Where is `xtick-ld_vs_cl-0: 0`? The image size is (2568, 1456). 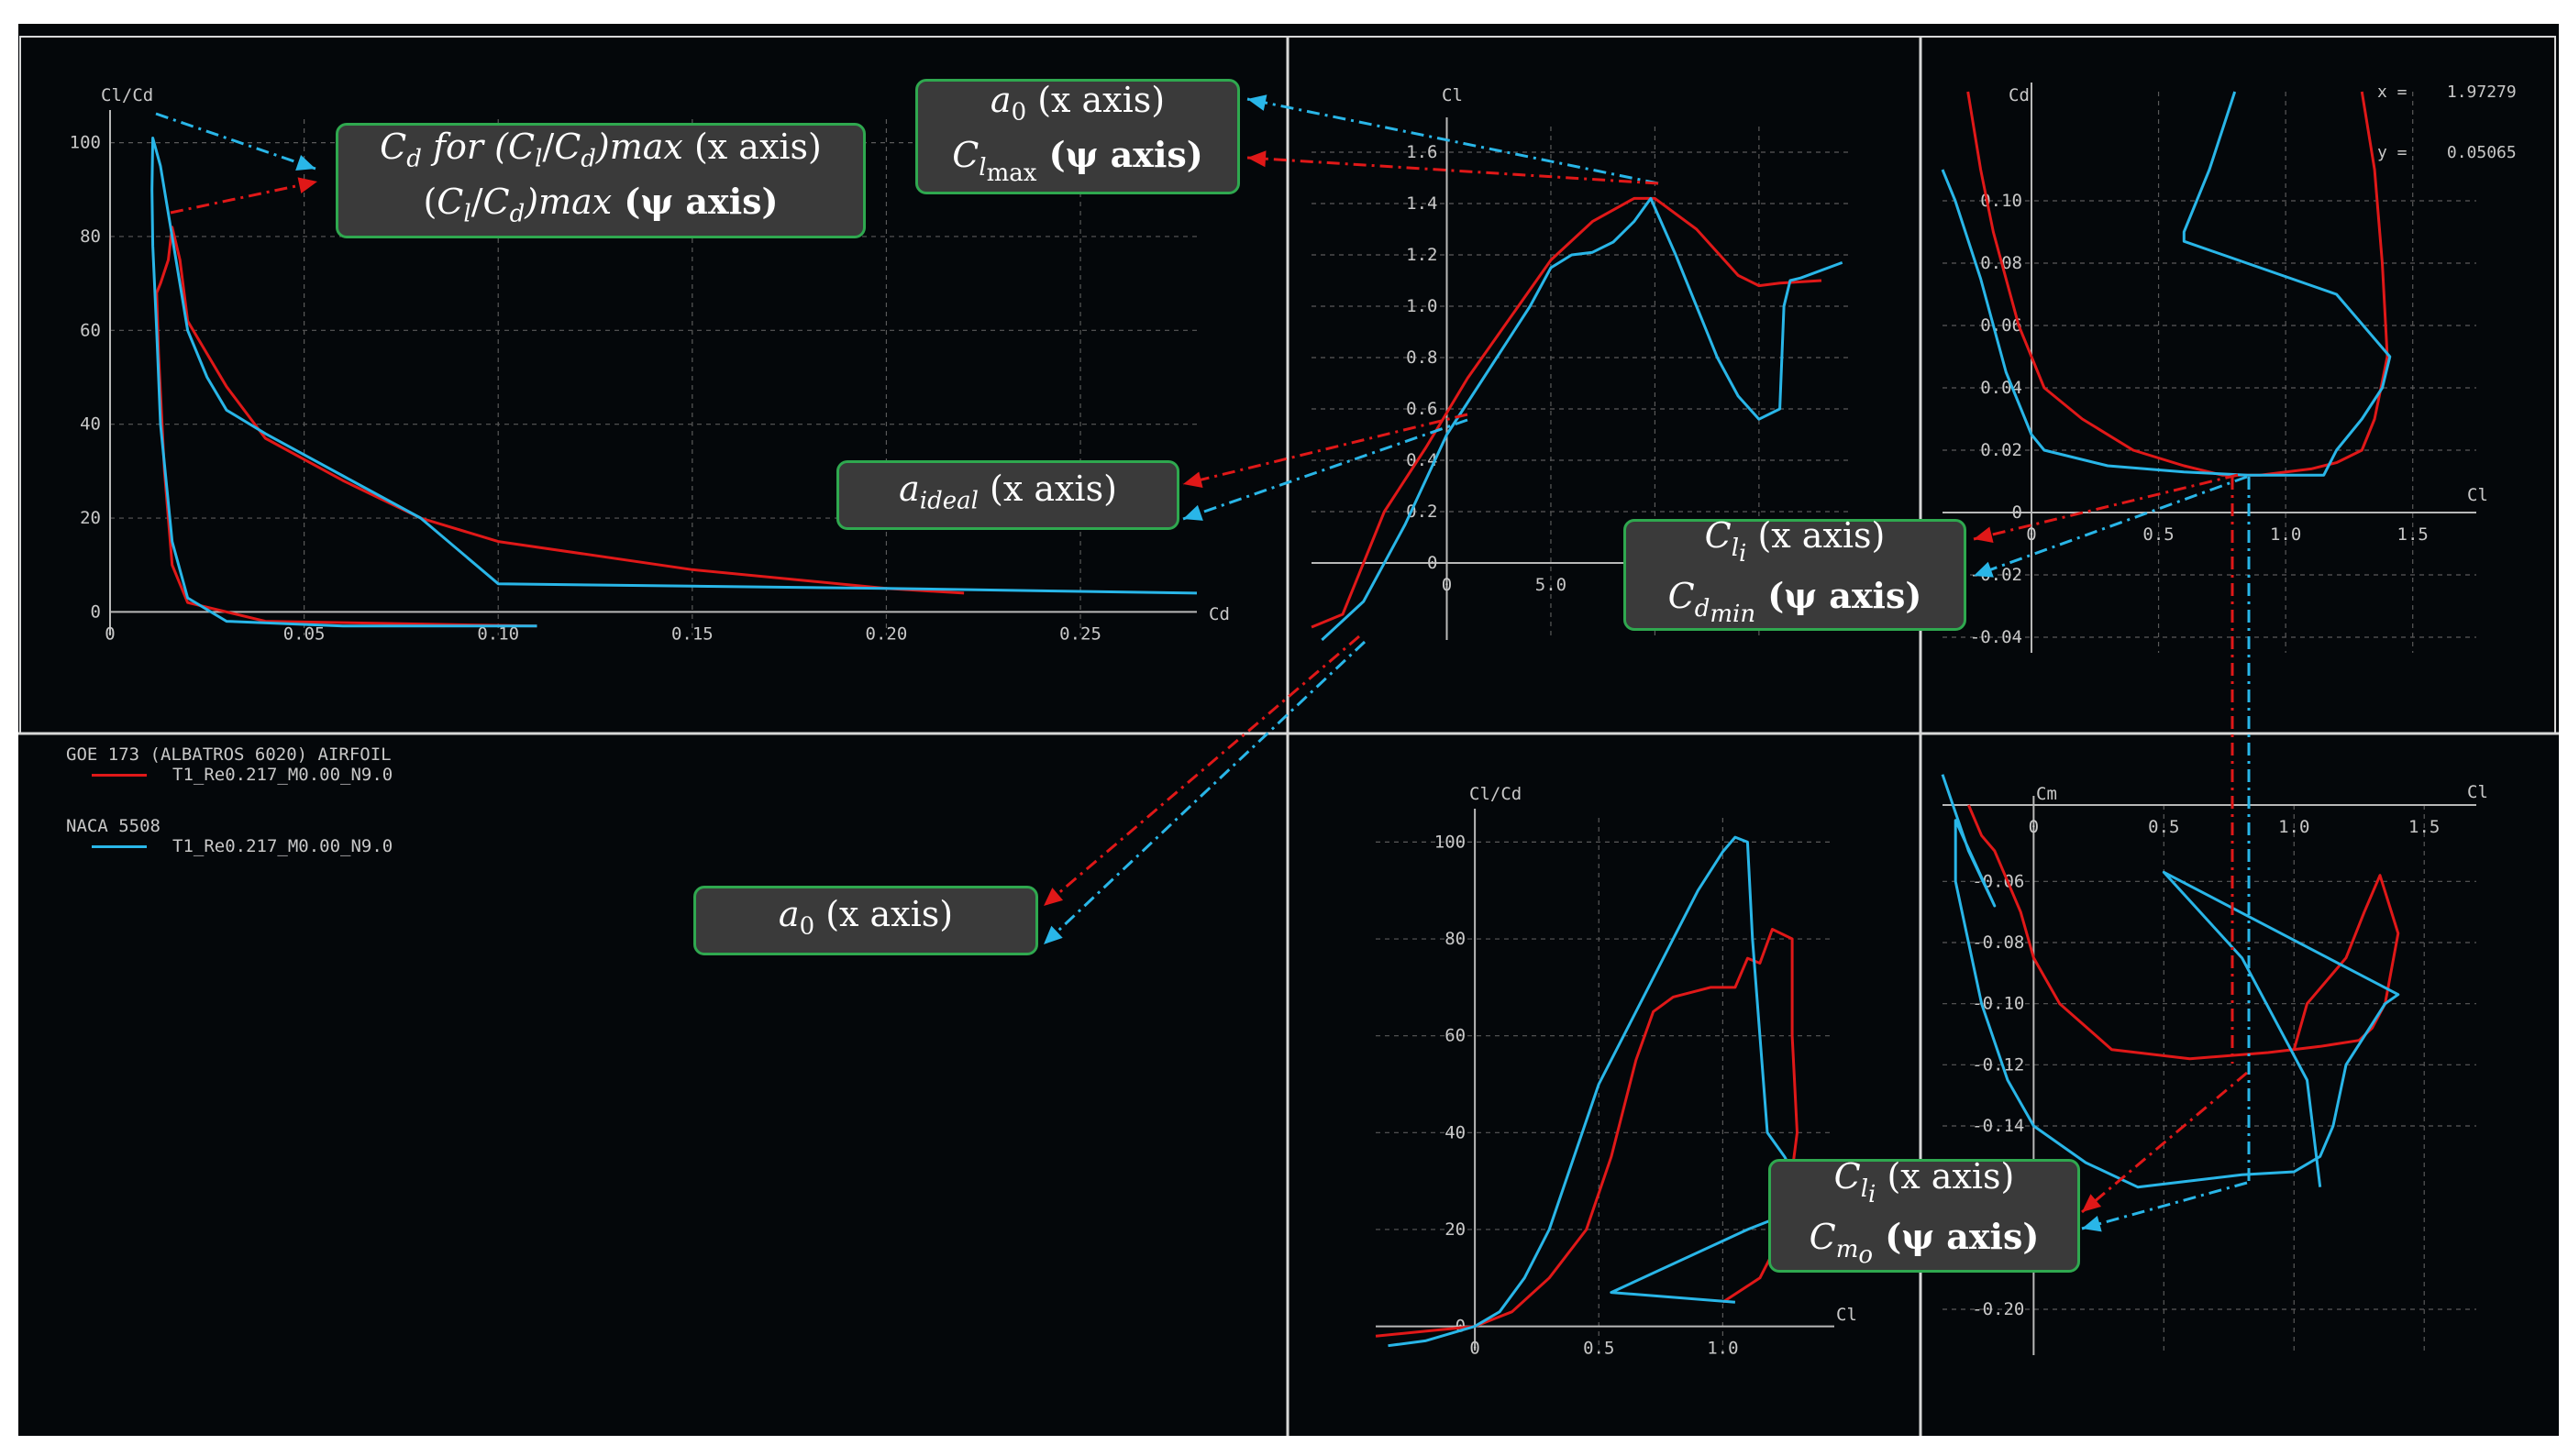 xtick-ld_vs_cl-0: 0 is located at coordinates (1474, 1349).